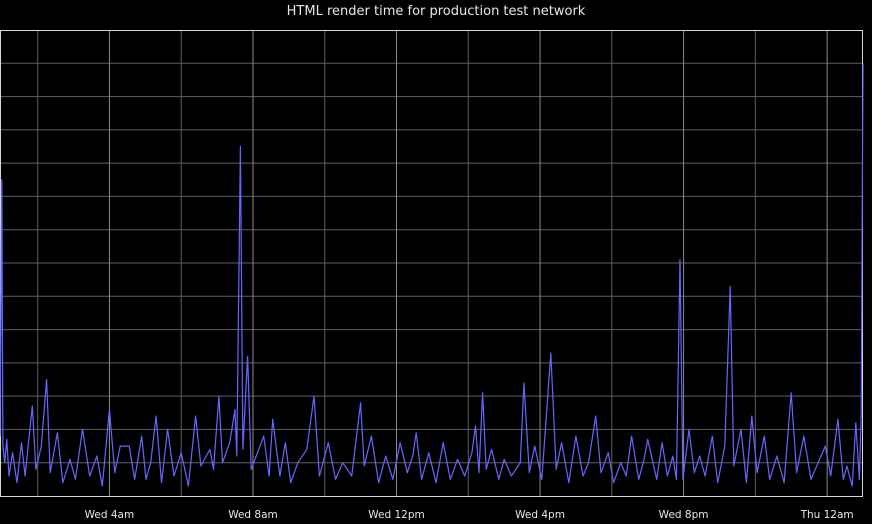 This screenshot has height=524, width=872. I want to click on x-tick-label: Wed 8am, so click(253, 515).